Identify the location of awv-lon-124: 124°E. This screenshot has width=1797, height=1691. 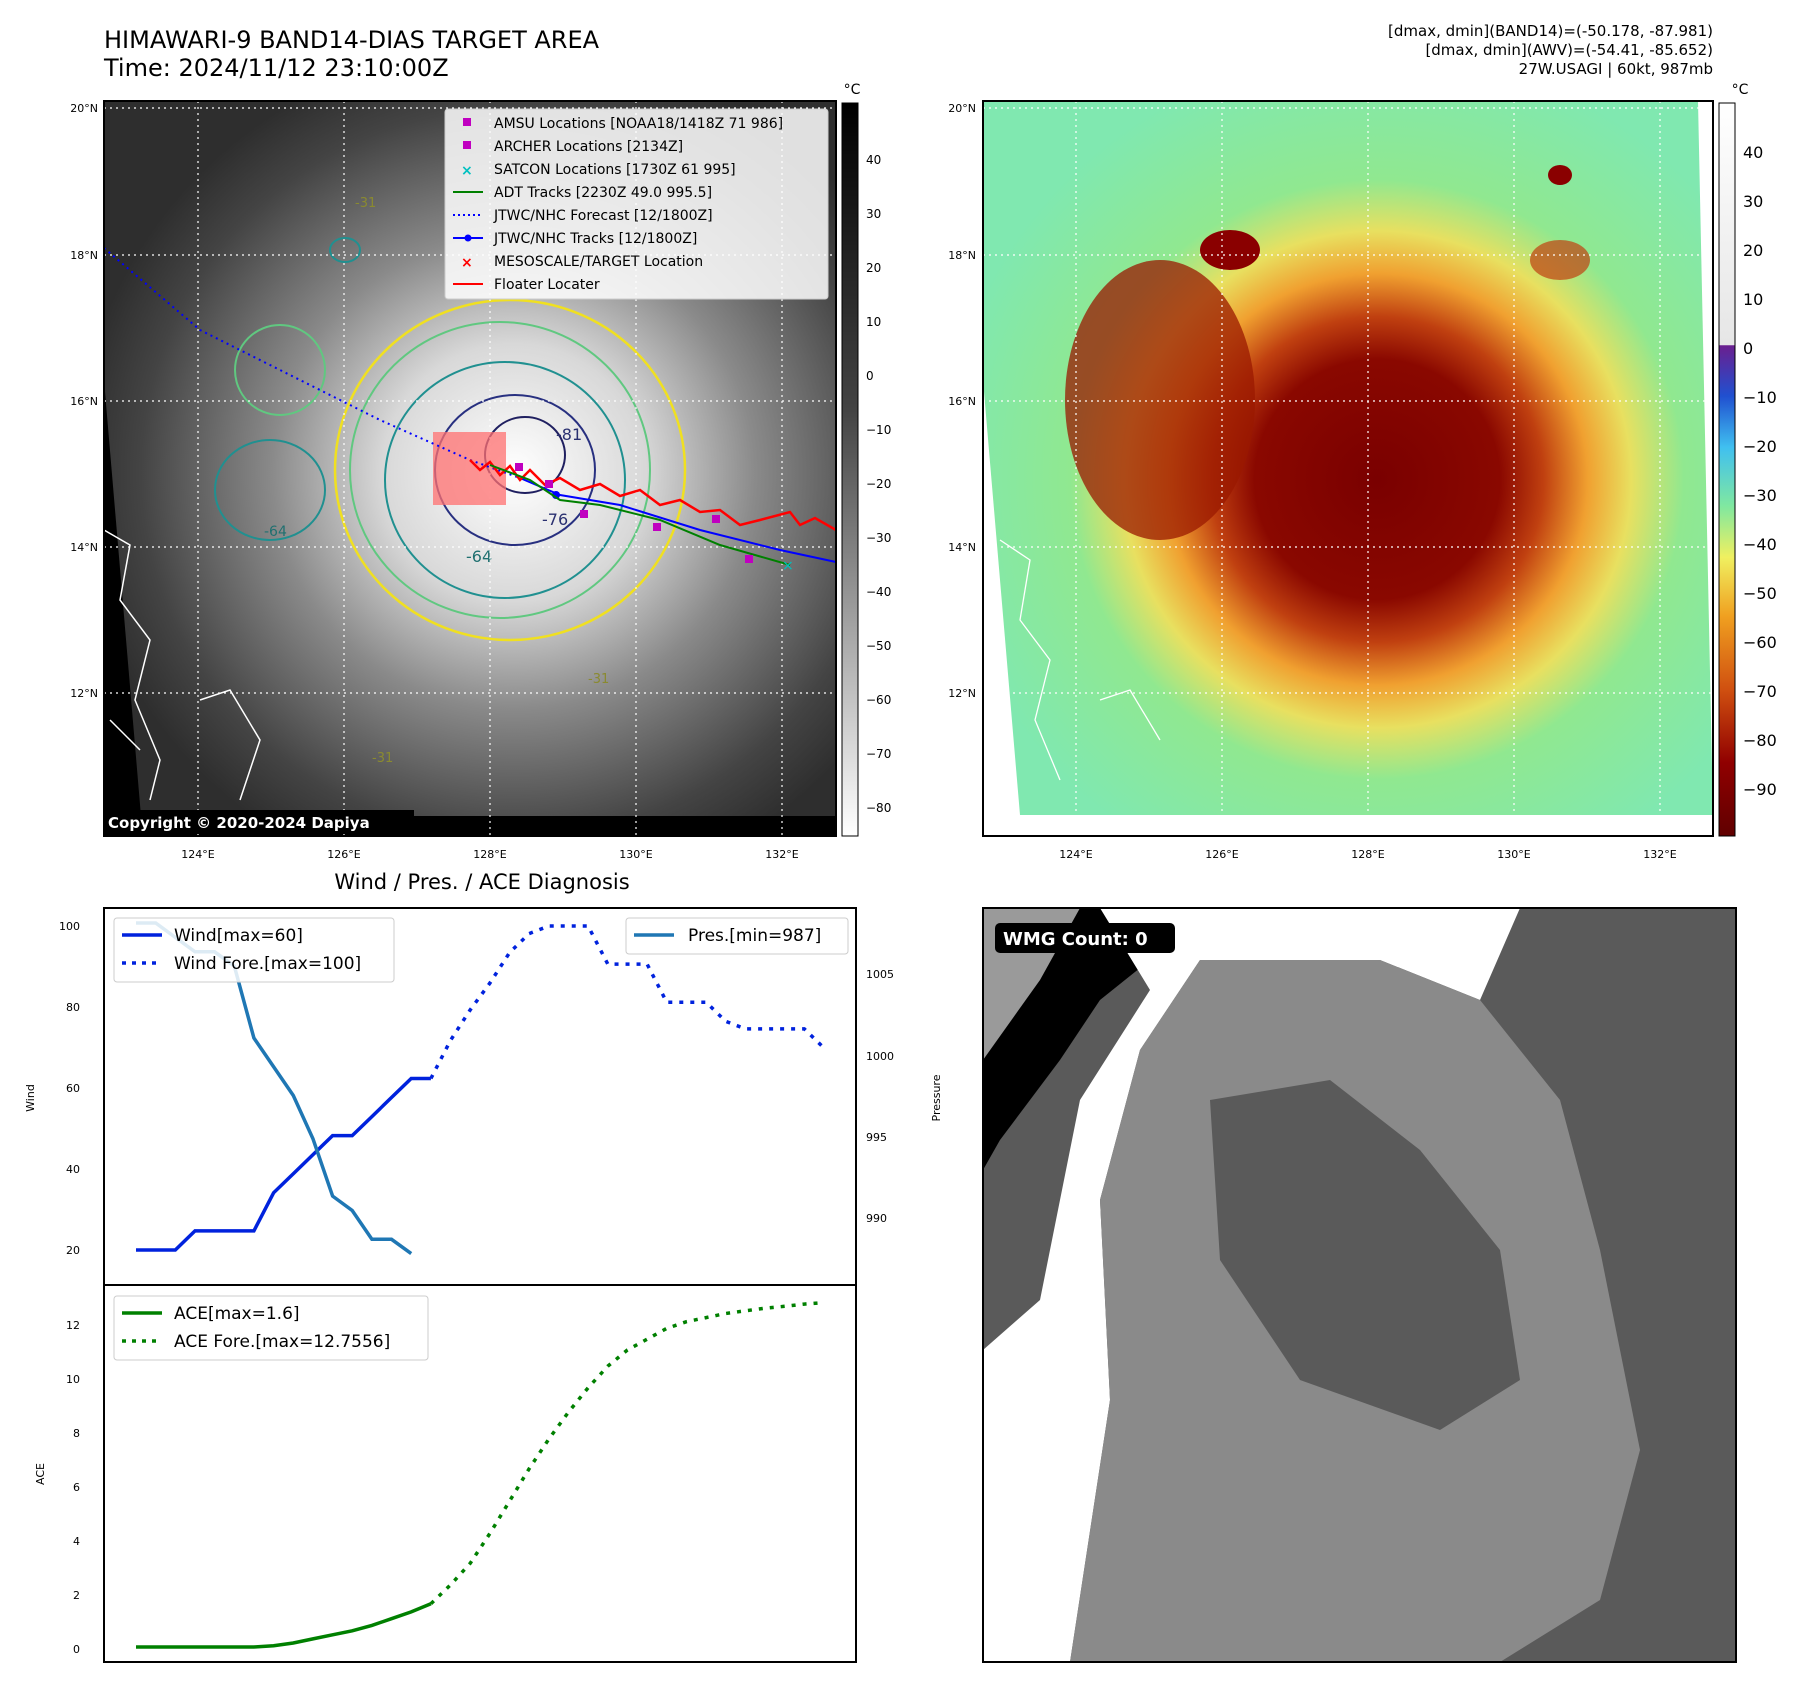
(1075, 854).